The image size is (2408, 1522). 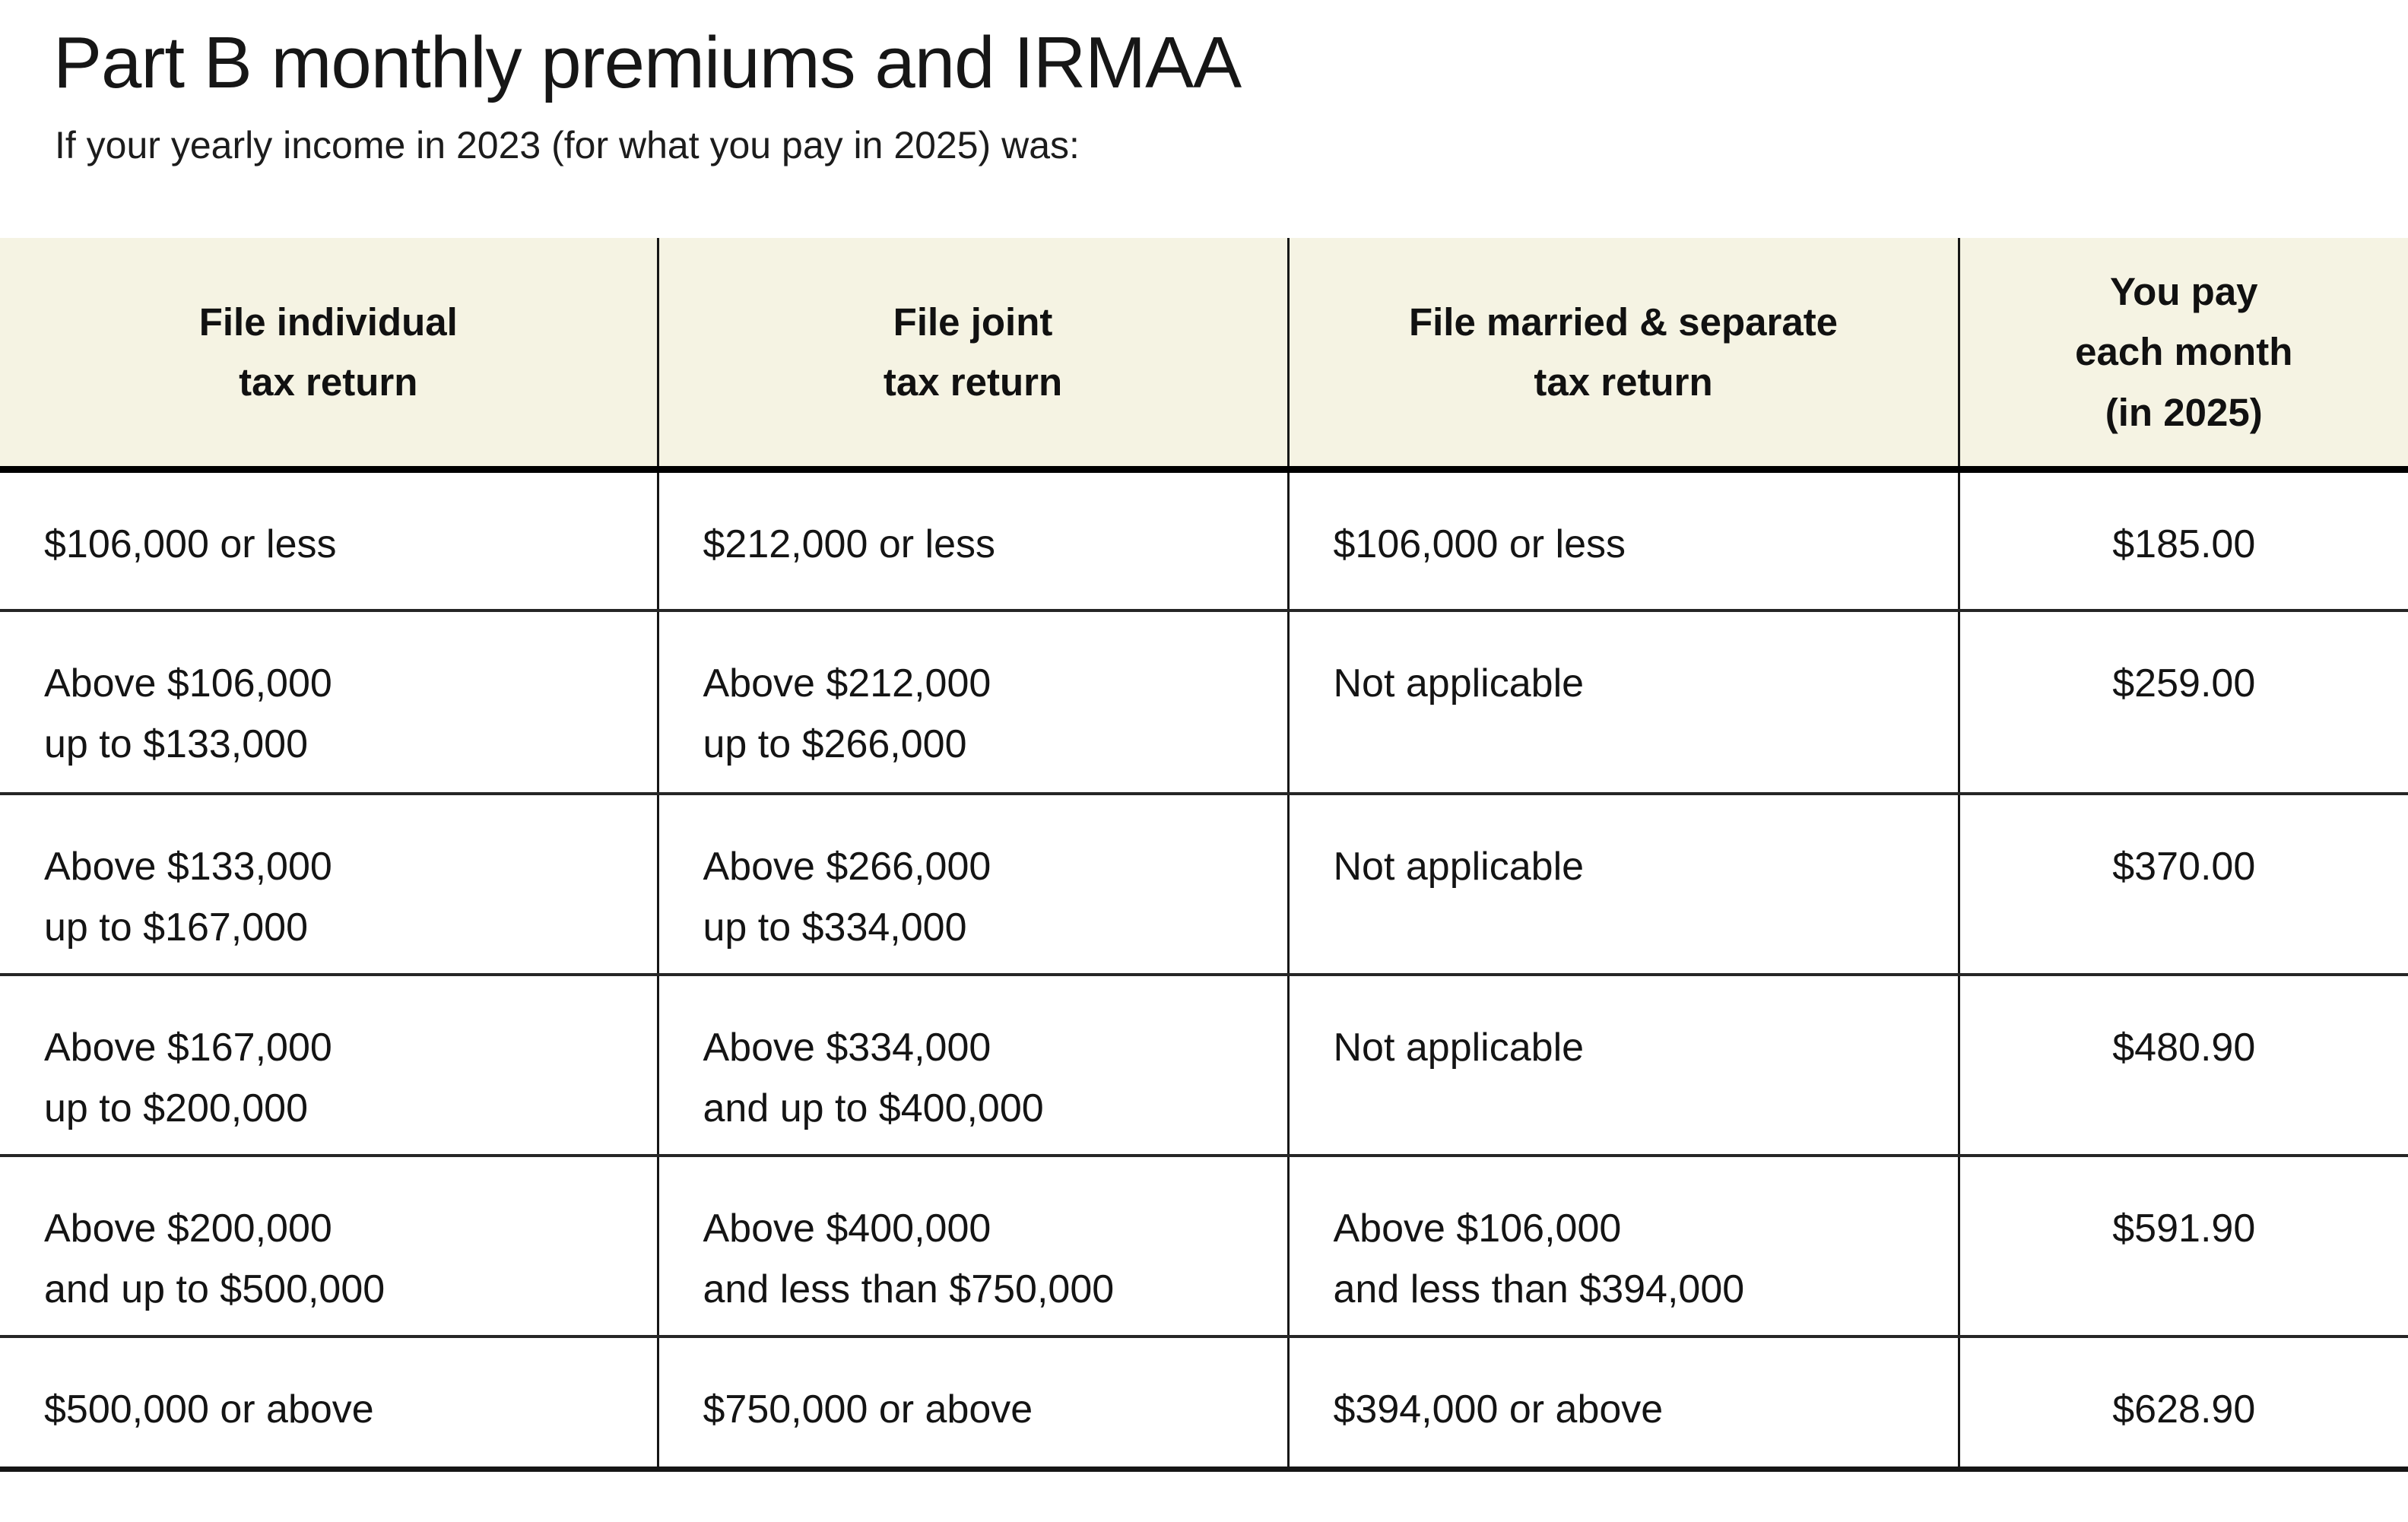 What do you see at coordinates (329, 1404) in the screenshot?
I see `cell-individual: $500,000 or above` at bounding box center [329, 1404].